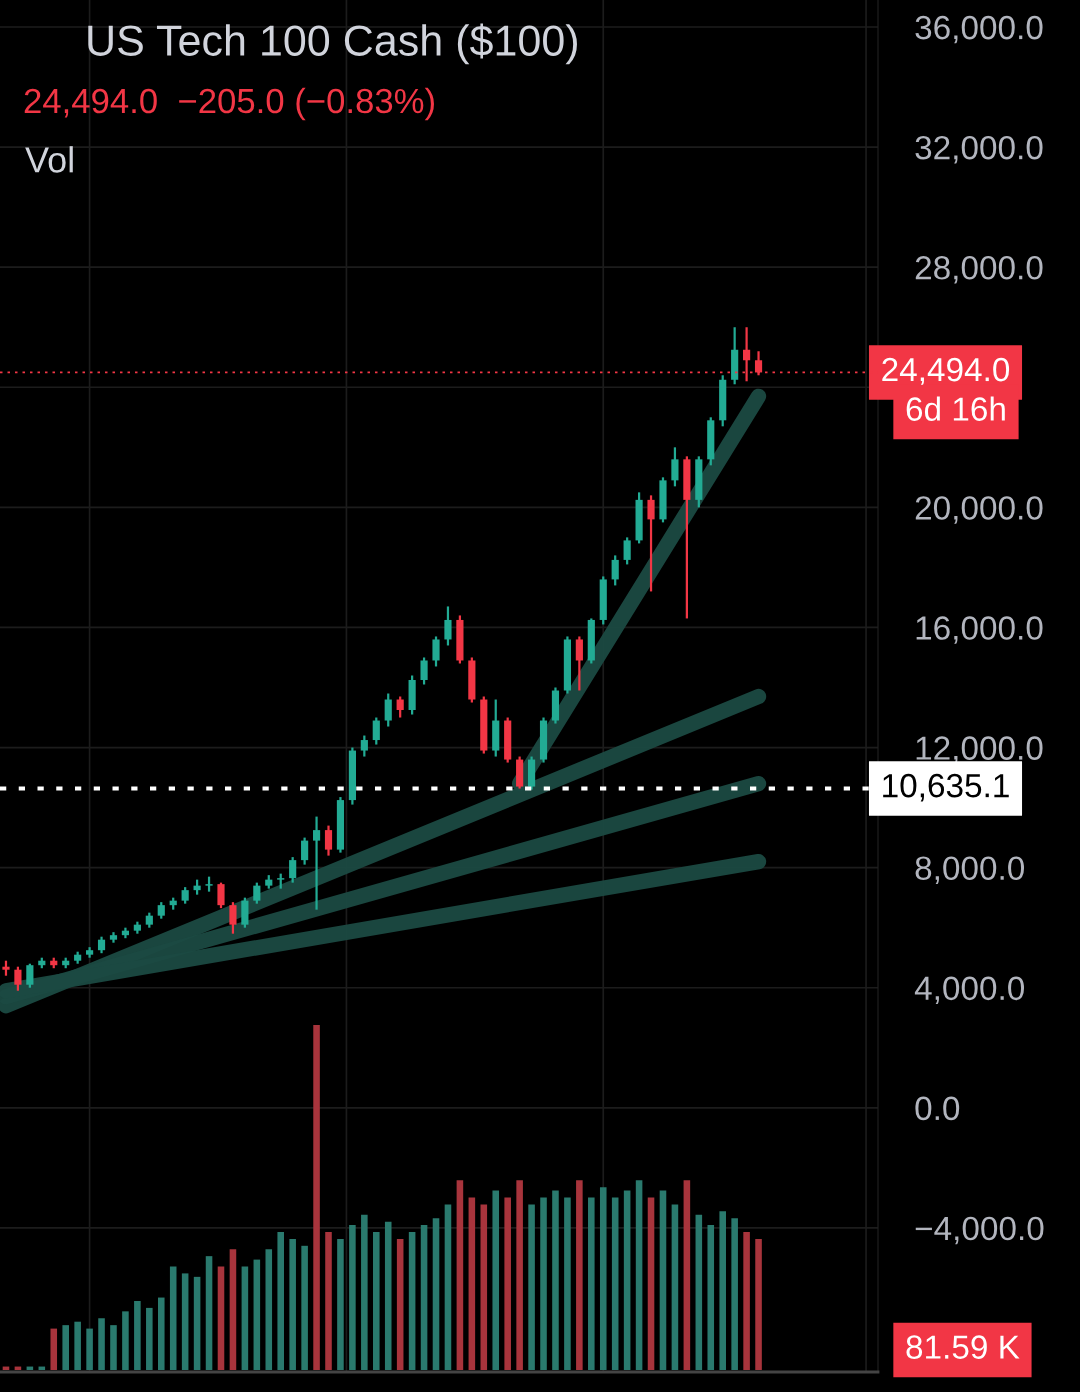 This screenshot has width=1080, height=1392. Describe the element at coordinates (963, 1347) in the screenshot. I see `text: 81.59 K` at that location.